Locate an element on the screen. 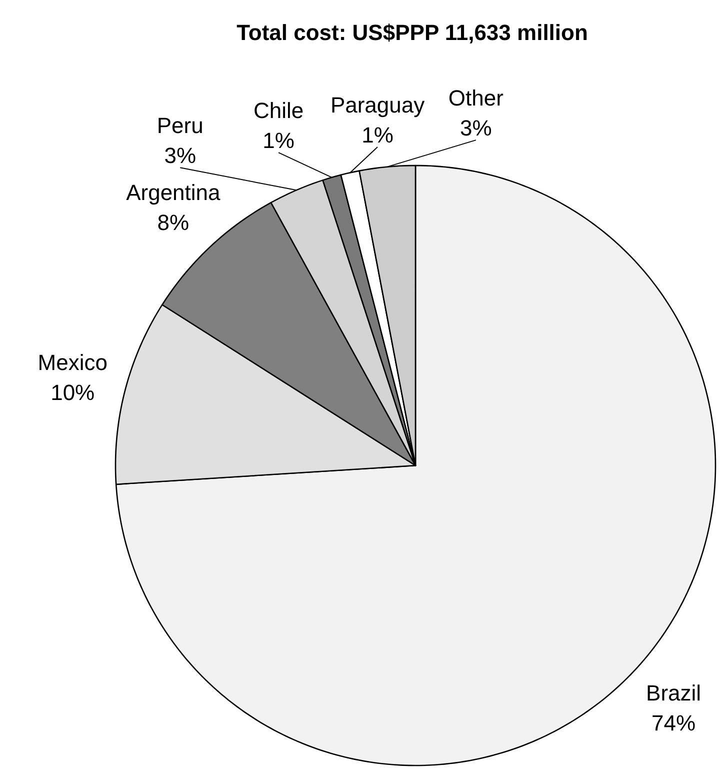 The width and height of the screenshot is (725, 770). slice-label: Chile is located at coordinates (278, 111).